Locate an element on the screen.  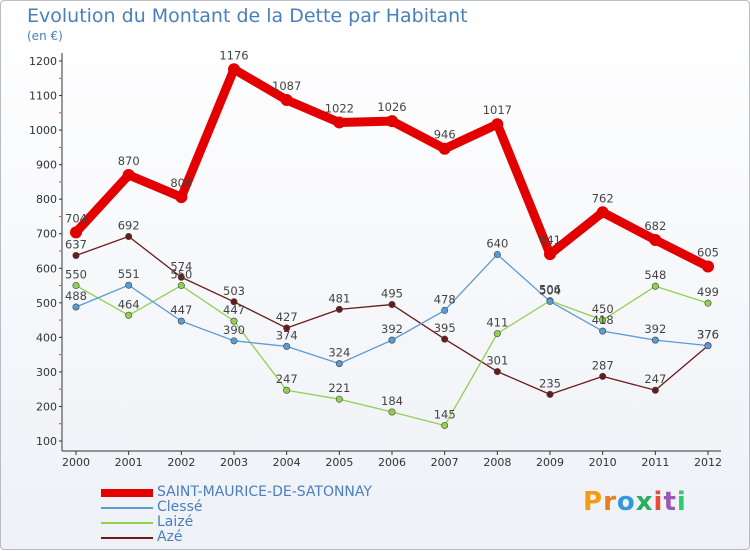
data-label: 1176 is located at coordinates (233, 55).